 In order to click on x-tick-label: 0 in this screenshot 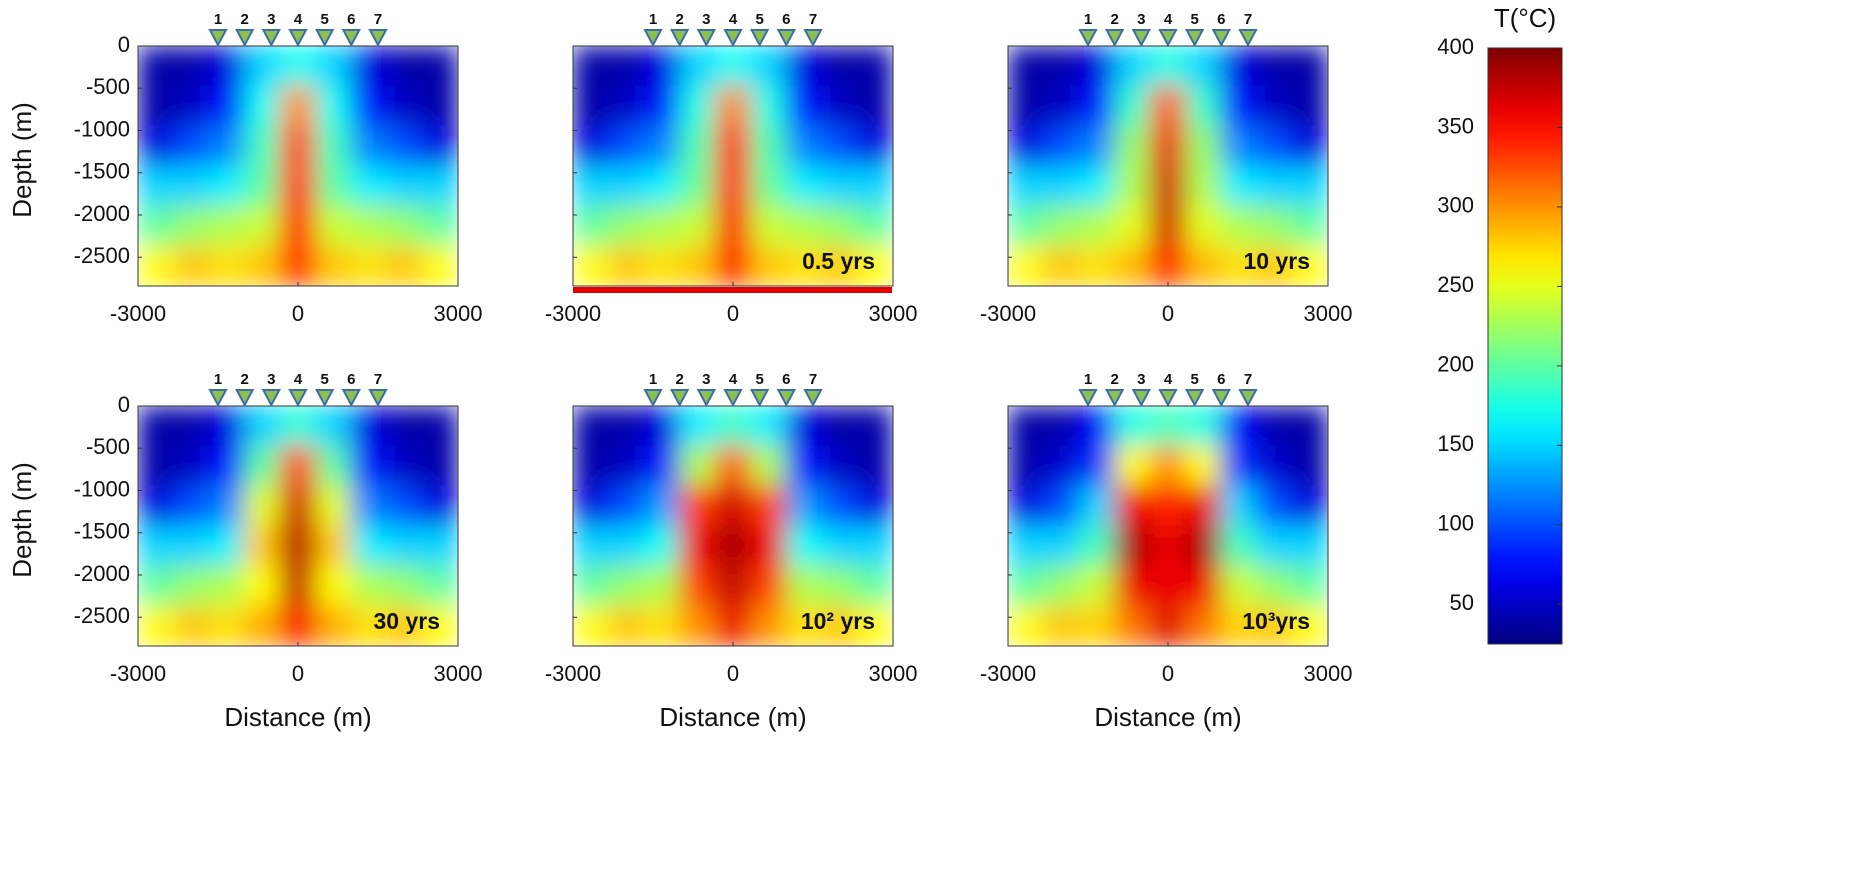, I will do `click(733, 313)`.